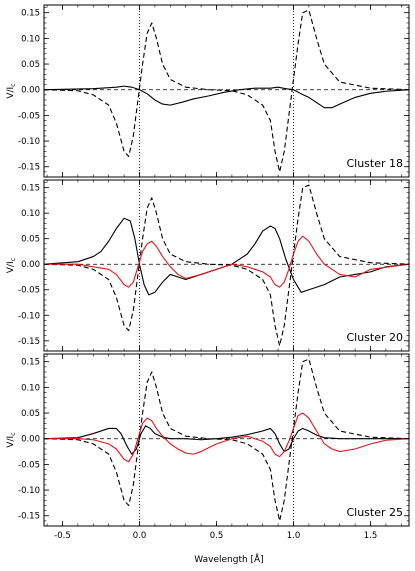 The width and height of the screenshot is (415, 571). Describe the element at coordinates (294, 536) in the screenshot. I see `x-tick-label: 1.0` at that location.